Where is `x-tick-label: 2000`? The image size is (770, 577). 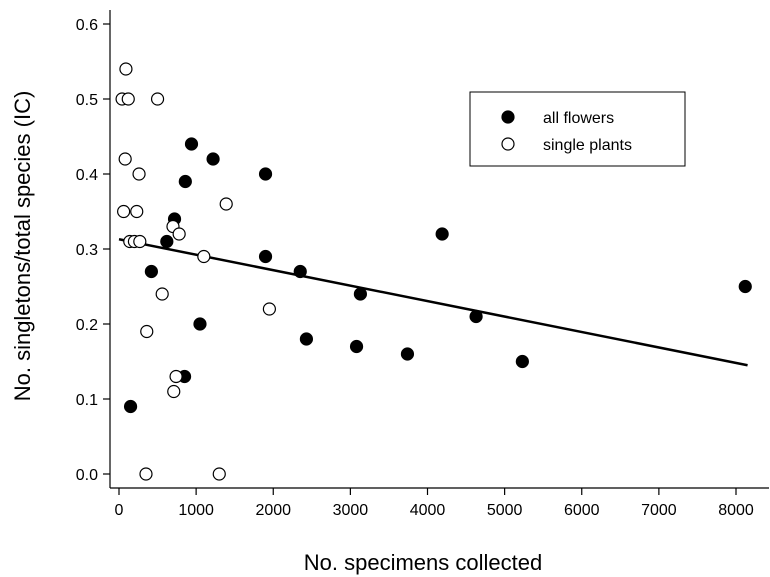 x-tick-label: 2000 is located at coordinates (273, 510).